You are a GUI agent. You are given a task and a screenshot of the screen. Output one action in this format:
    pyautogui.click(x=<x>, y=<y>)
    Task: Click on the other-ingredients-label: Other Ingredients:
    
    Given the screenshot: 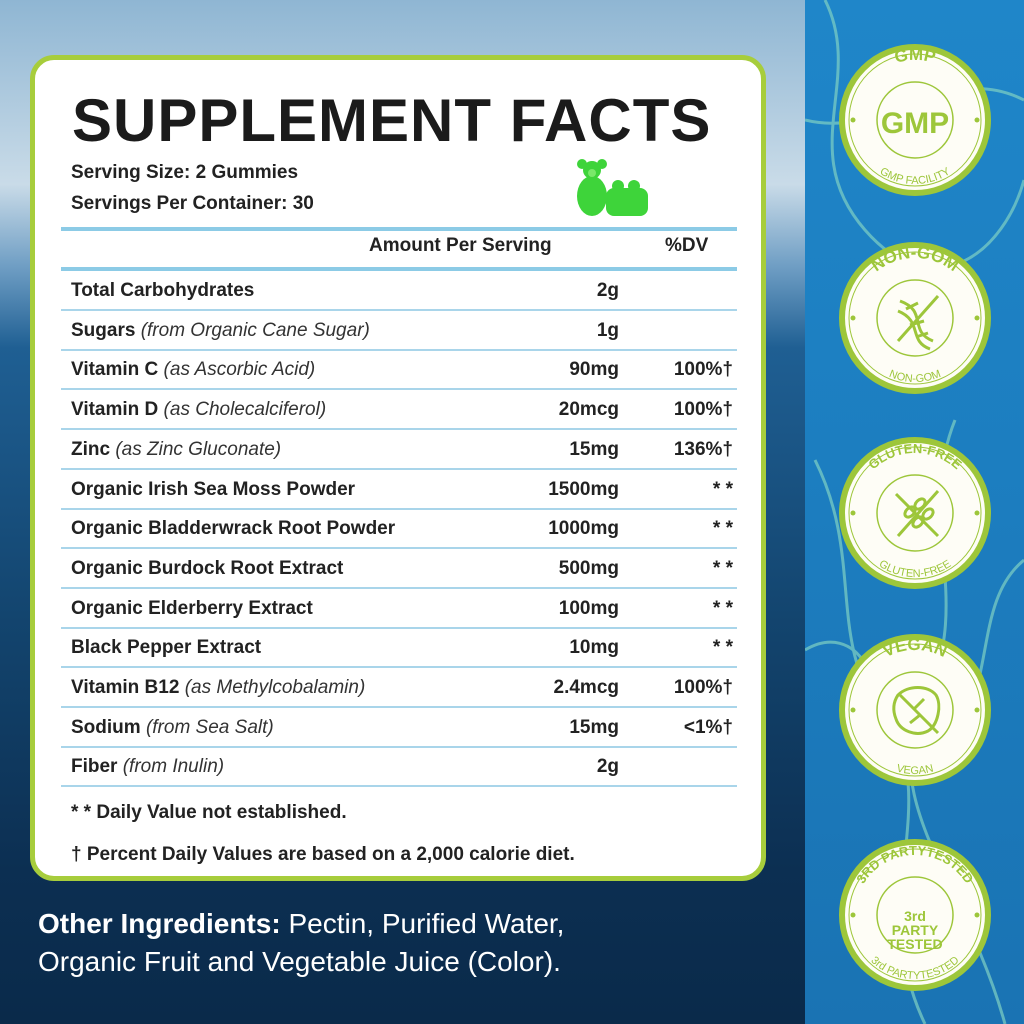 What is the action you would take?
    pyautogui.click(x=159, y=923)
    